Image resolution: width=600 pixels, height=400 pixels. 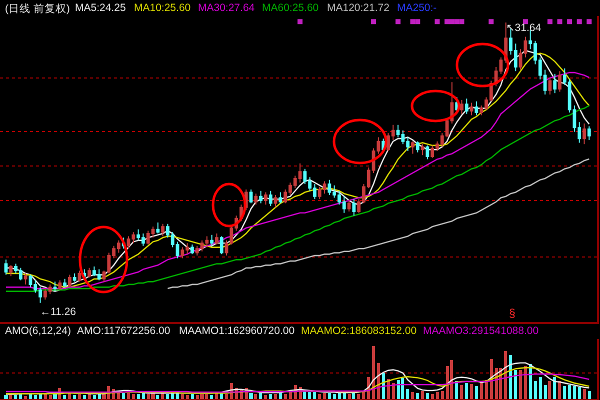 What do you see at coordinates (226, 8) in the screenshot?
I see `text: MA30:27.64` at bounding box center [226, 8].